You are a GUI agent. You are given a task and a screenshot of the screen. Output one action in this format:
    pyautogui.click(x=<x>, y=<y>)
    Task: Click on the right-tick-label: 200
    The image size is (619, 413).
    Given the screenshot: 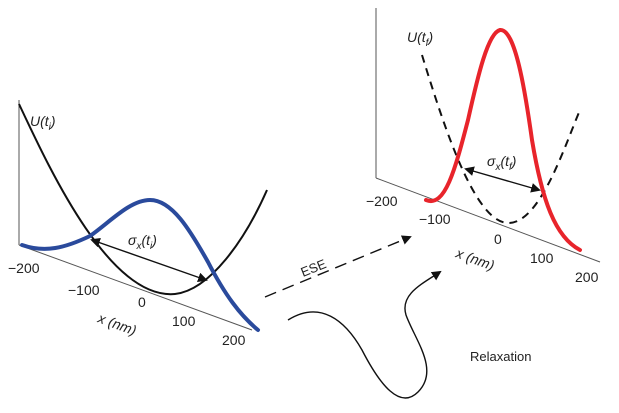 What is the action you would take?
    pyautogui.click(x=587, y=277)
    